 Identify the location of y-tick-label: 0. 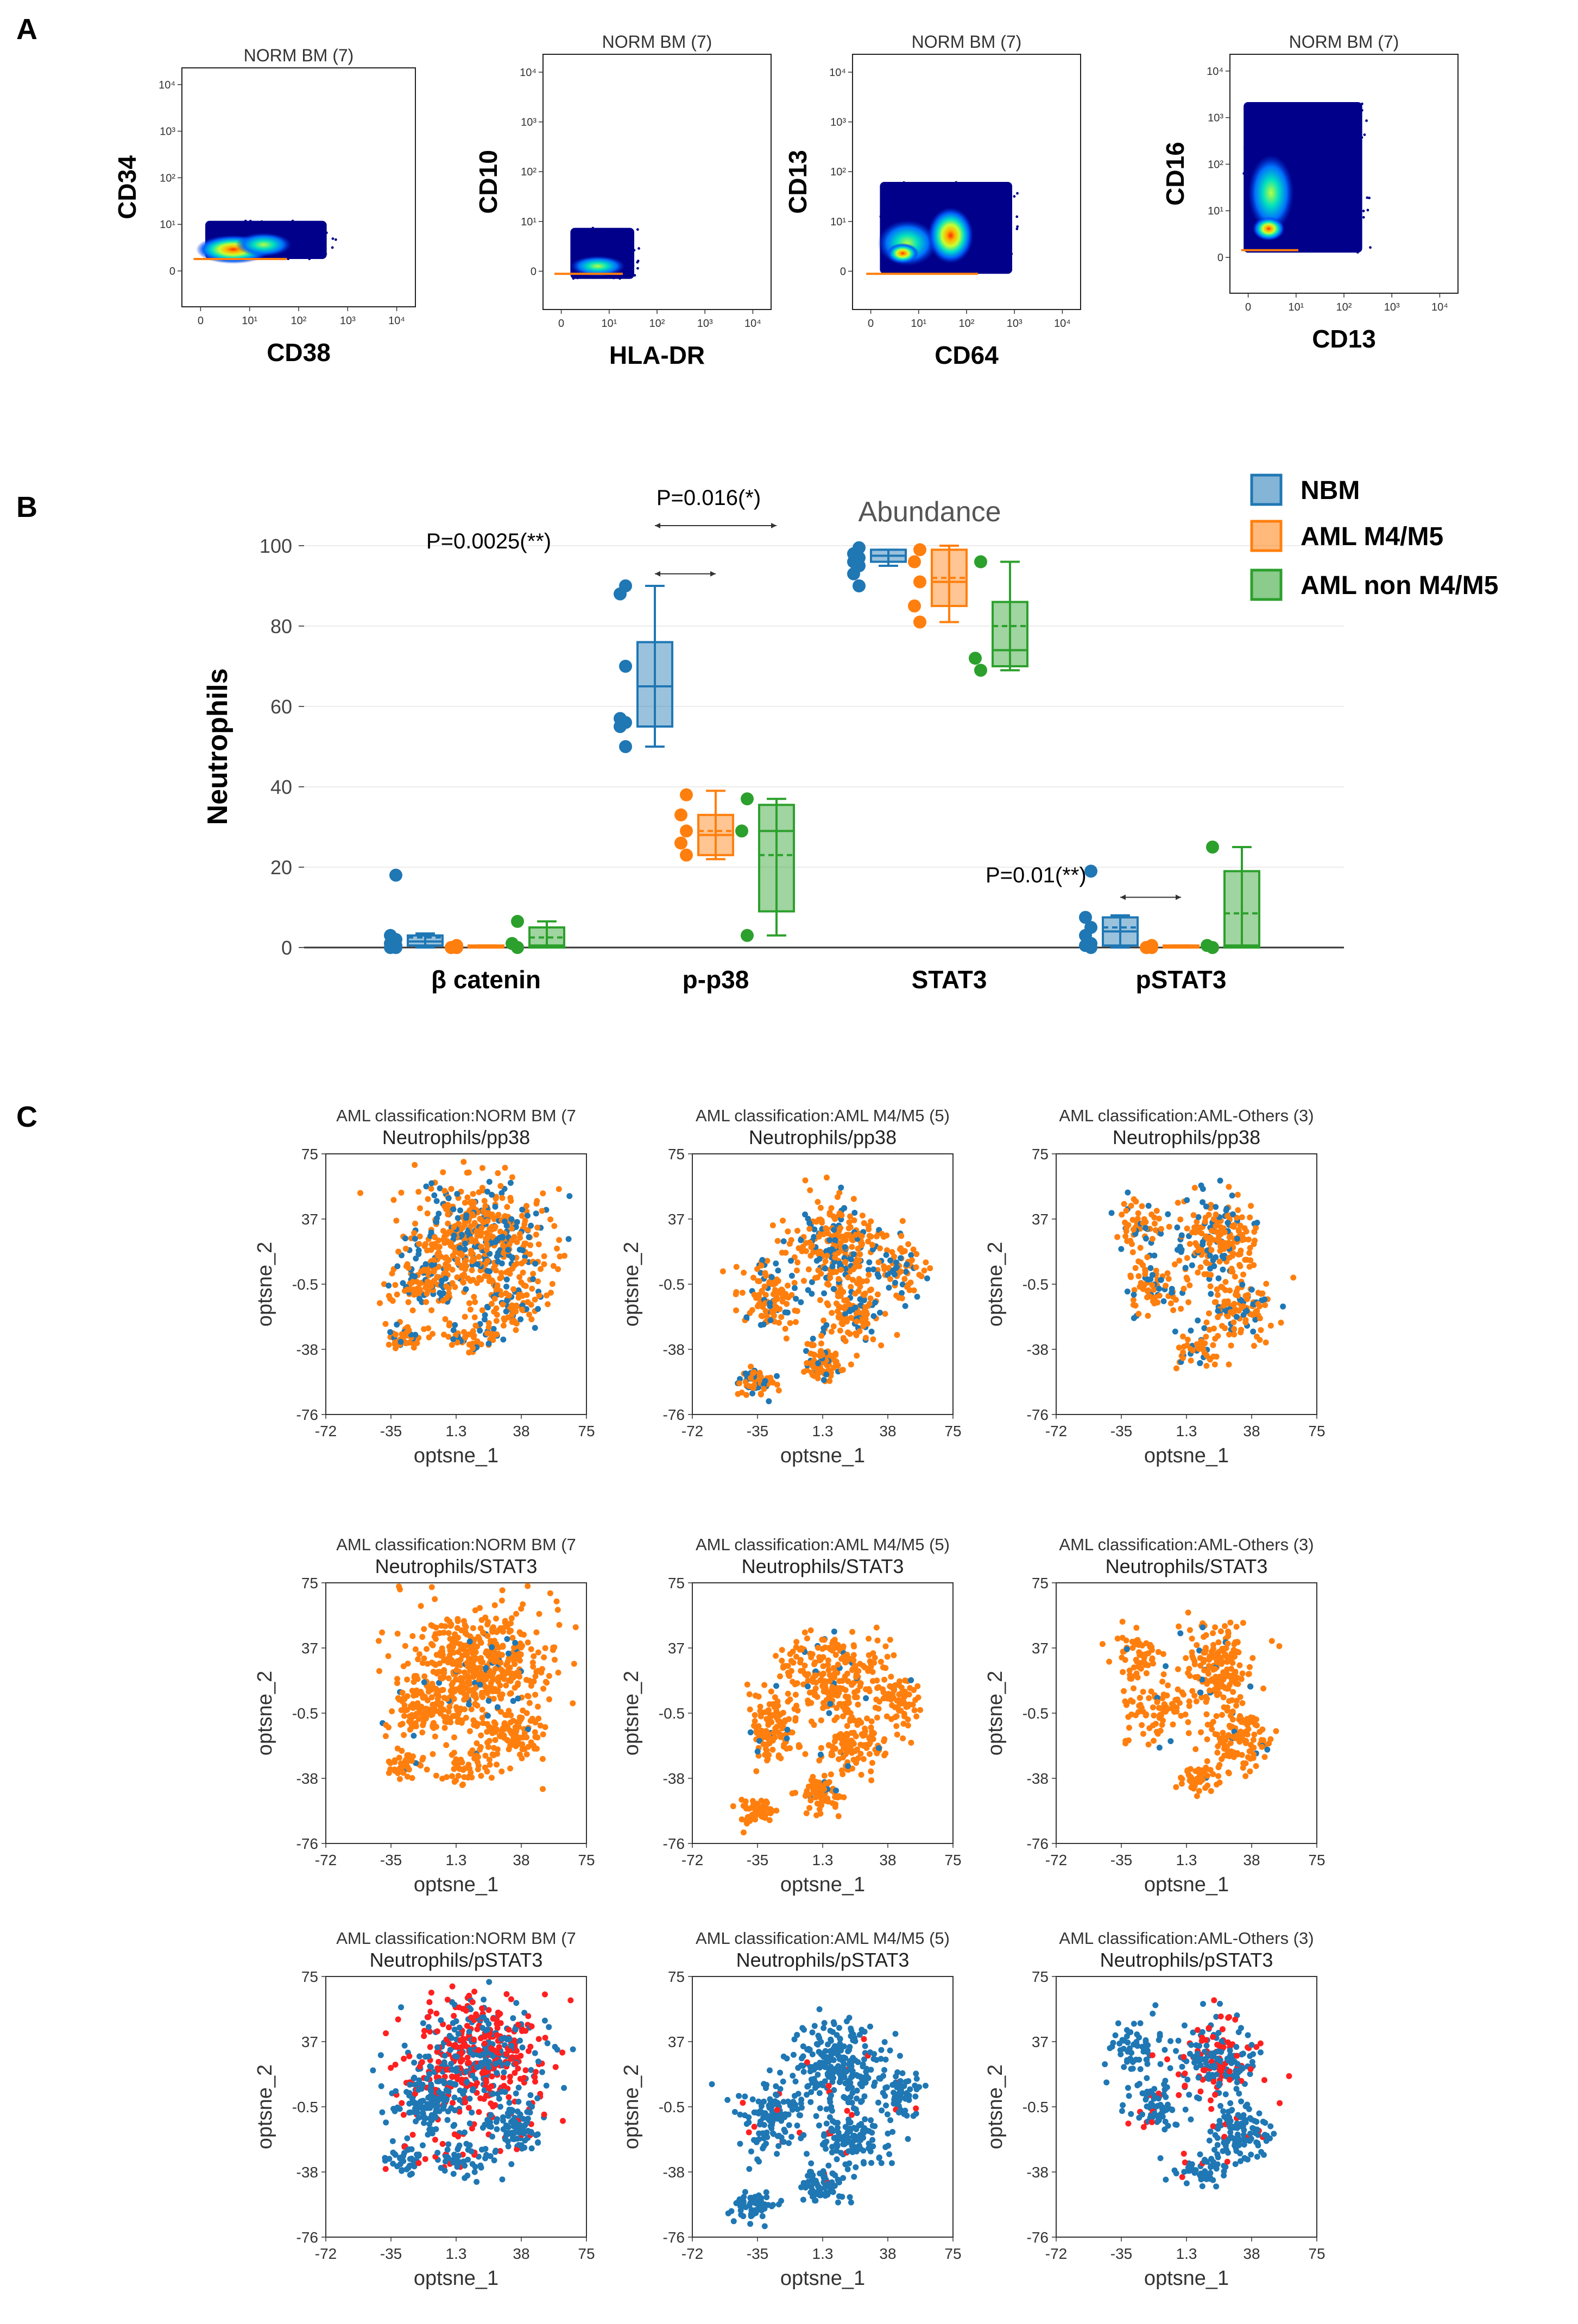
(286, 948).